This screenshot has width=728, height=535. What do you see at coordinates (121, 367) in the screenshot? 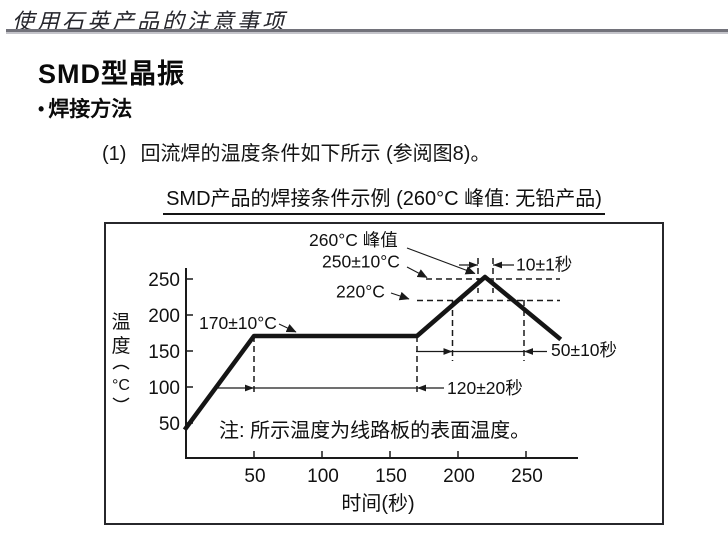
I see `vertical-paren-open` at bounding box center [121, 367].